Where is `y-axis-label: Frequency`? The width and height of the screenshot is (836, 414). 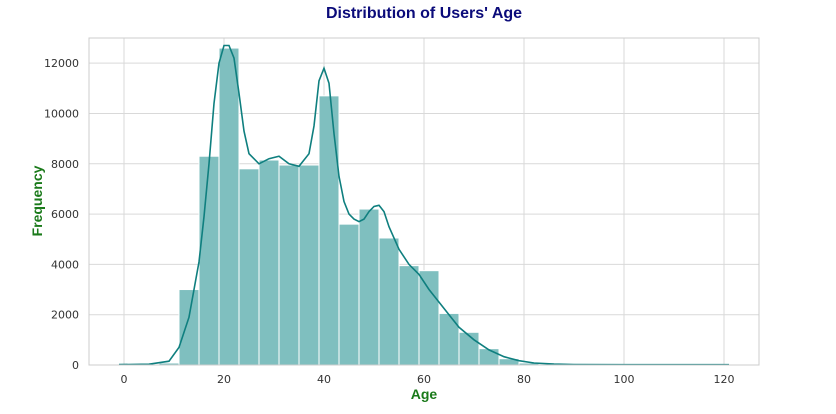
y-axis-label: Frequency is located at coordinates (37, 200).